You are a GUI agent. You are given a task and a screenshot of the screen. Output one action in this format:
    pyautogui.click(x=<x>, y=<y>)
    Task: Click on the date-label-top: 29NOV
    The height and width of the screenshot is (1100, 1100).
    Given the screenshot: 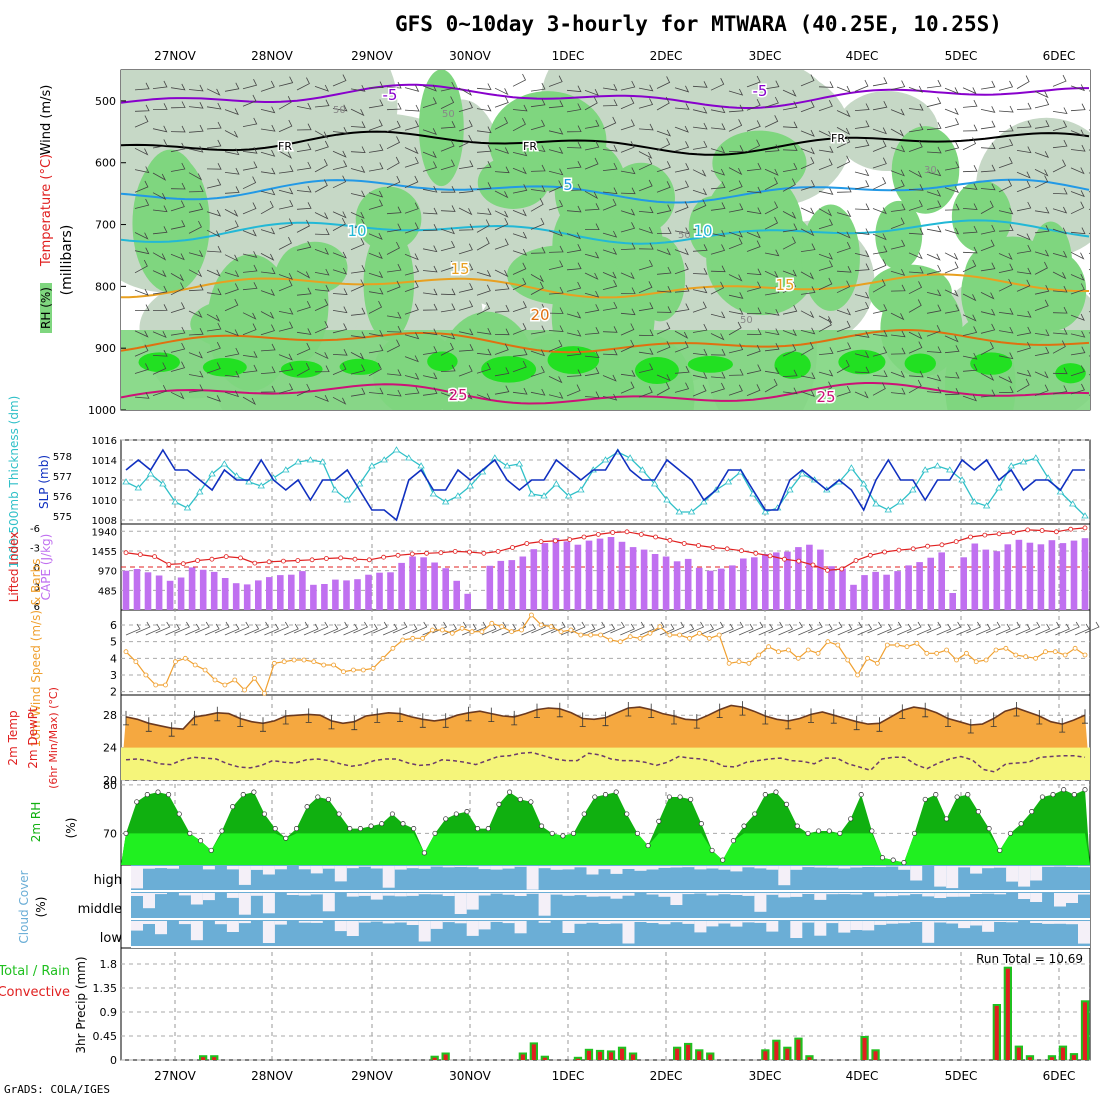 What is the action you would take?
    pyautogui.click(x=372, y=56)
    